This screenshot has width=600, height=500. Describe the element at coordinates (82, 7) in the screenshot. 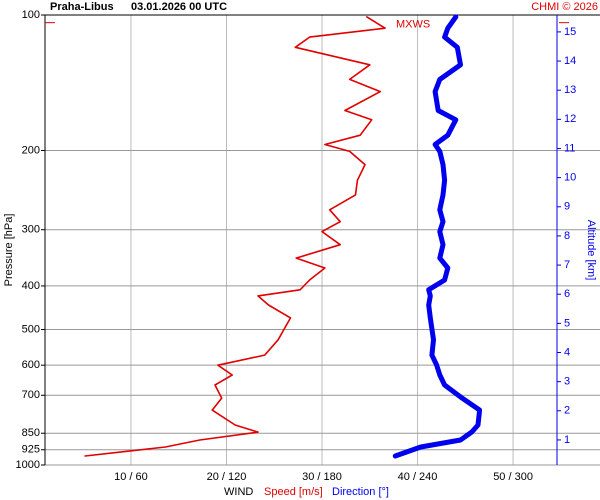

I see `station: Praha-Libus` at that location.